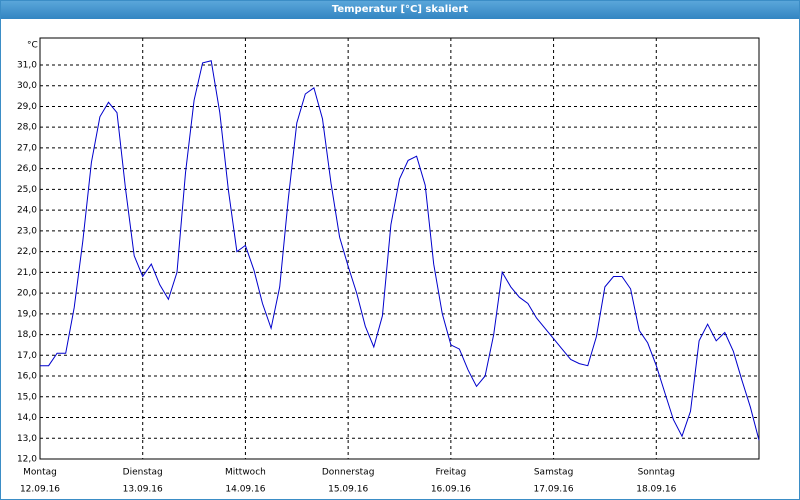 Image resolution: width=800 pixels, height=500 pixels. I want to click on x-tick-label: Freitag, so click(450, 473).